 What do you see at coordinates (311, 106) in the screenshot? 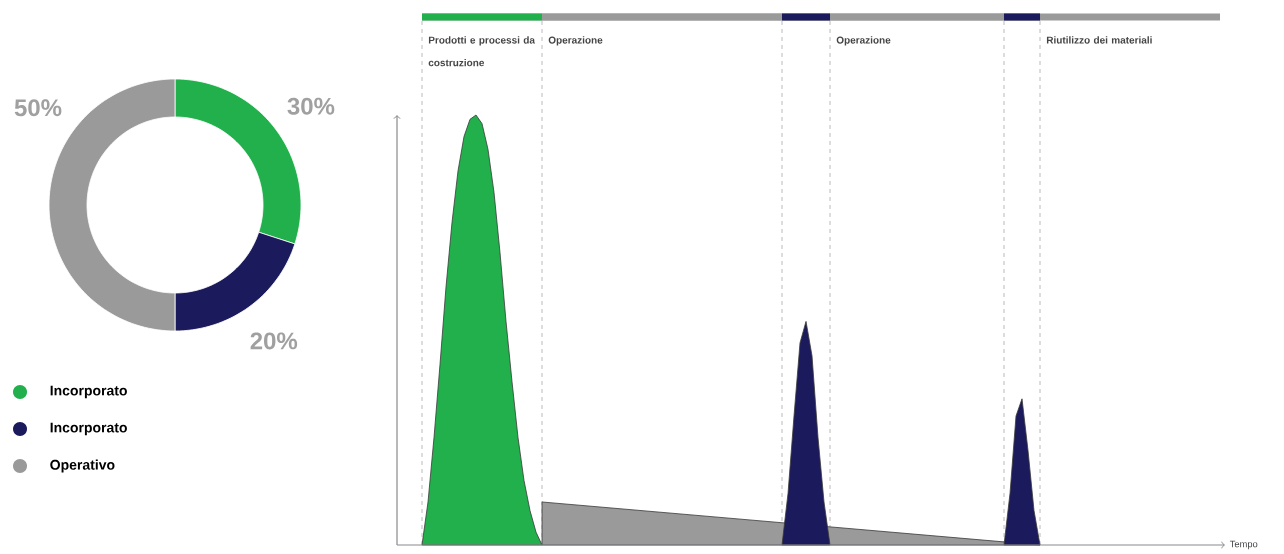
I see `data-label: 30%` at bounding box center [311, 106].